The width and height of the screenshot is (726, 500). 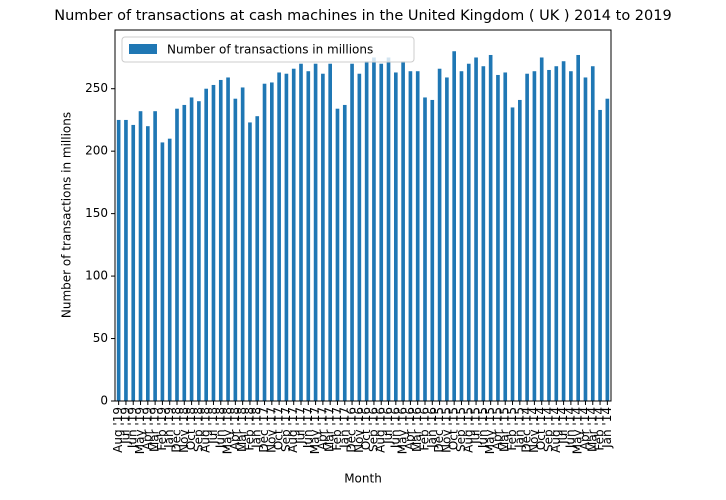 What do you see at coordinates (541, 428) in the screenshot?
I see `x-tick-label: Oct '14` at bounding box center [541, 428].